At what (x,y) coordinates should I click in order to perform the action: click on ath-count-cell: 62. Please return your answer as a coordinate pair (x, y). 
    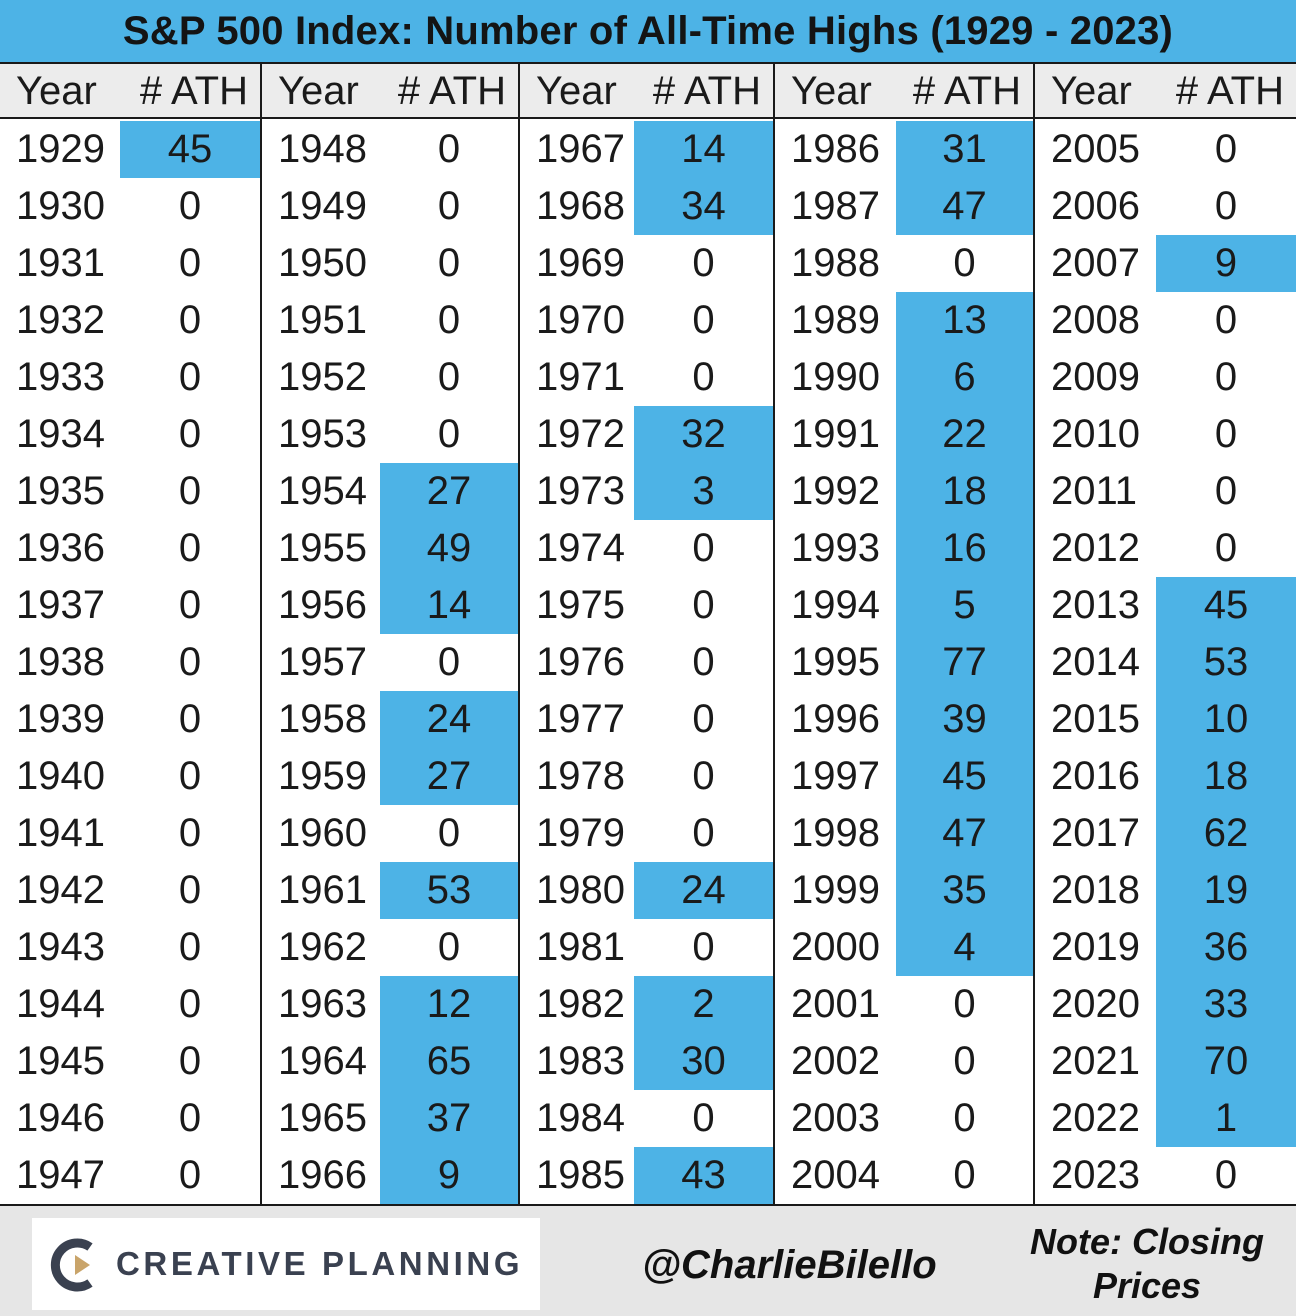
    Looking at the image, I should click on (1226, 833).